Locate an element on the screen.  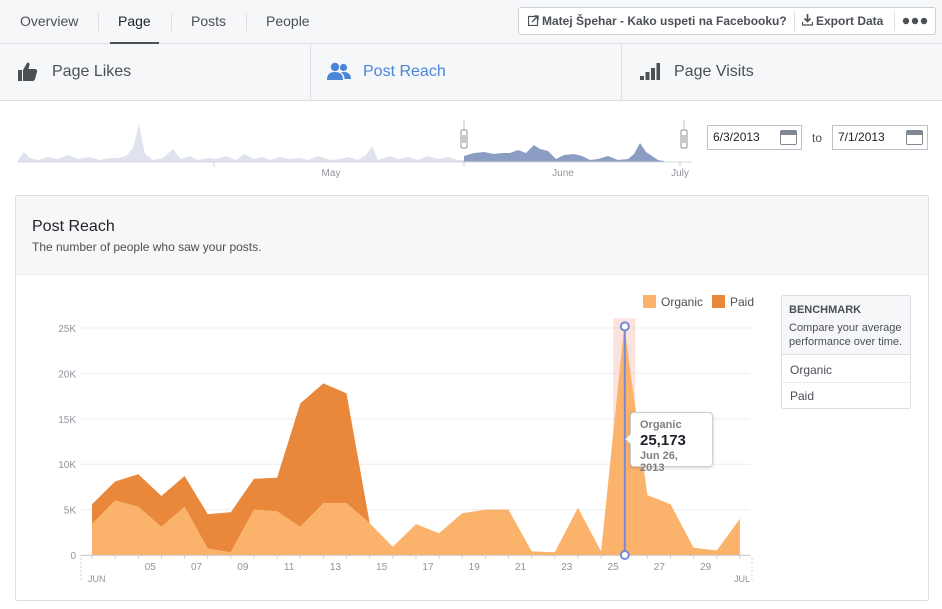
x-tick-label: 11 is located at coordinates (289, 567).